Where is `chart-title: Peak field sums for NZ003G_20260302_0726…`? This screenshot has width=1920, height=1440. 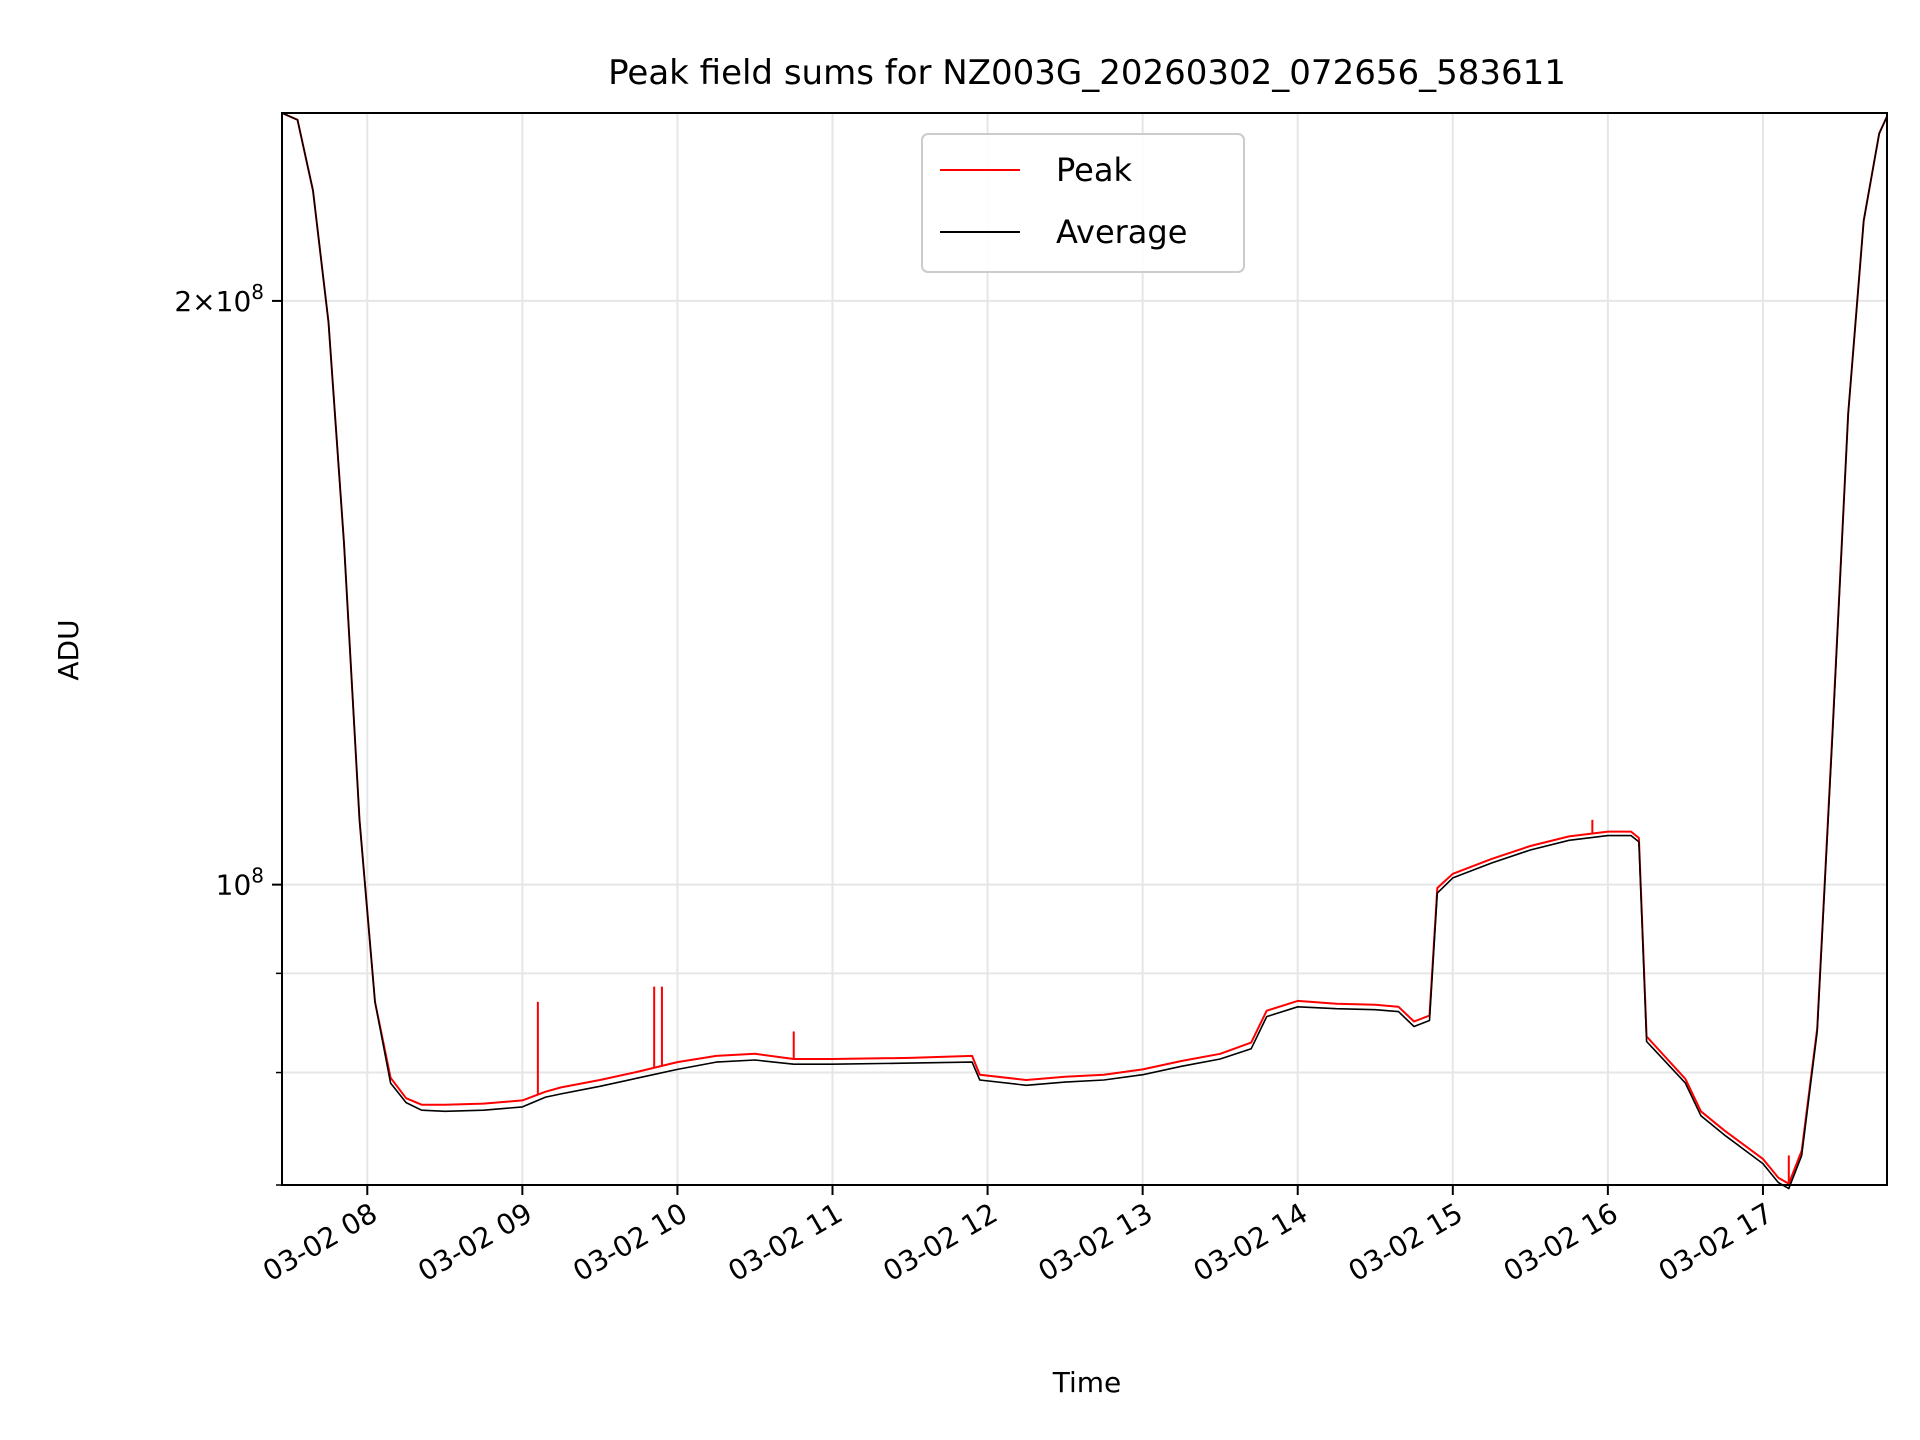 chart-title: Peak field sums for NZ003G_20260302_0726… is located at coordinates (1087, 73).